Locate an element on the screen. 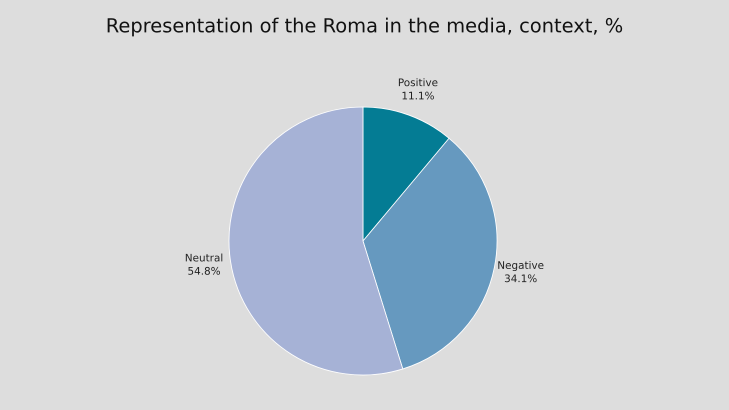 The height and width of the screenshot is (410, 729). slice-label: Negative is located at coordinates (521, 266).